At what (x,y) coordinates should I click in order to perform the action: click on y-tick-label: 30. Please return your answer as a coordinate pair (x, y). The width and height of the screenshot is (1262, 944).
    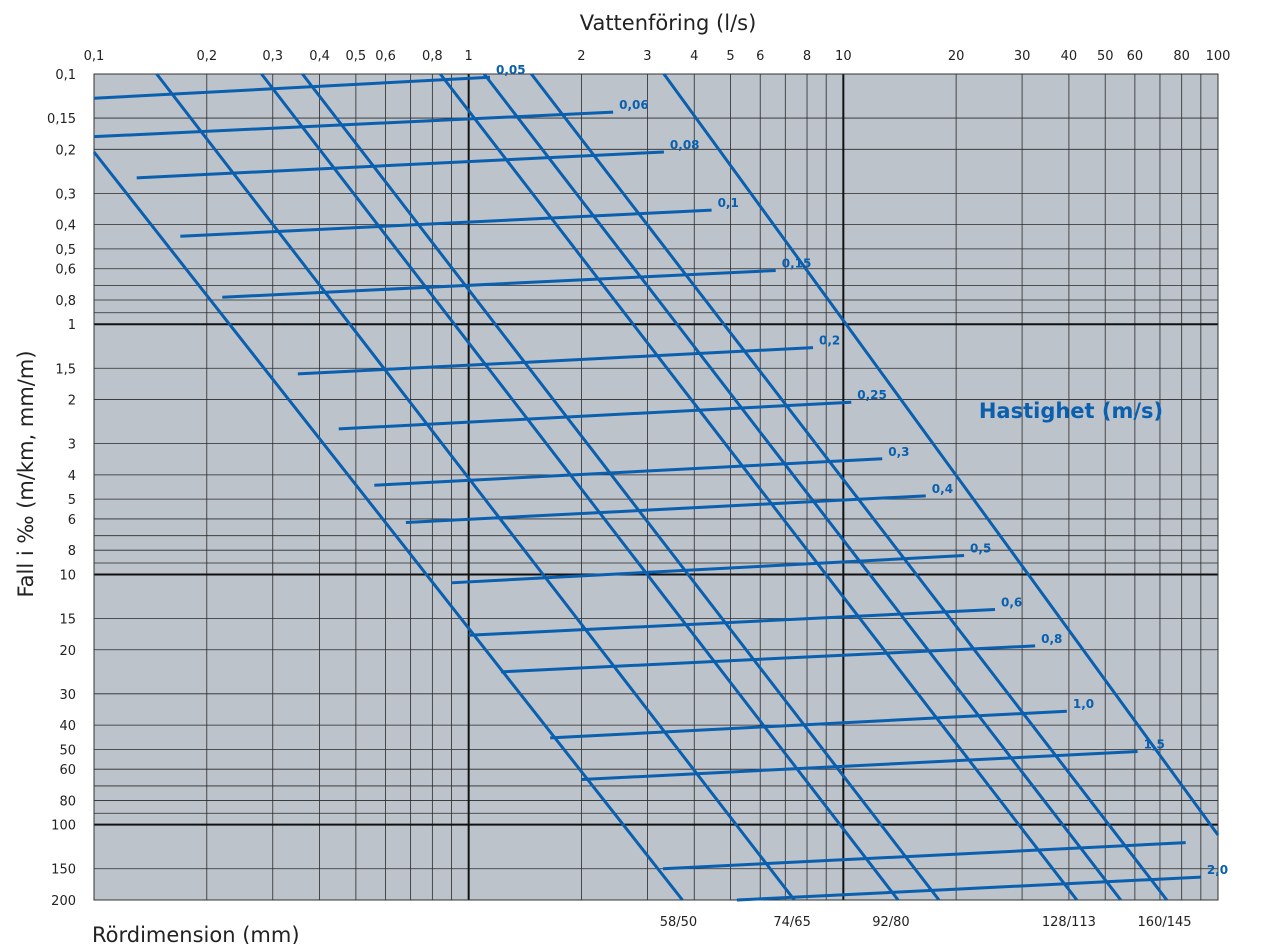
    Looking at the image, I should click on (67, 695).